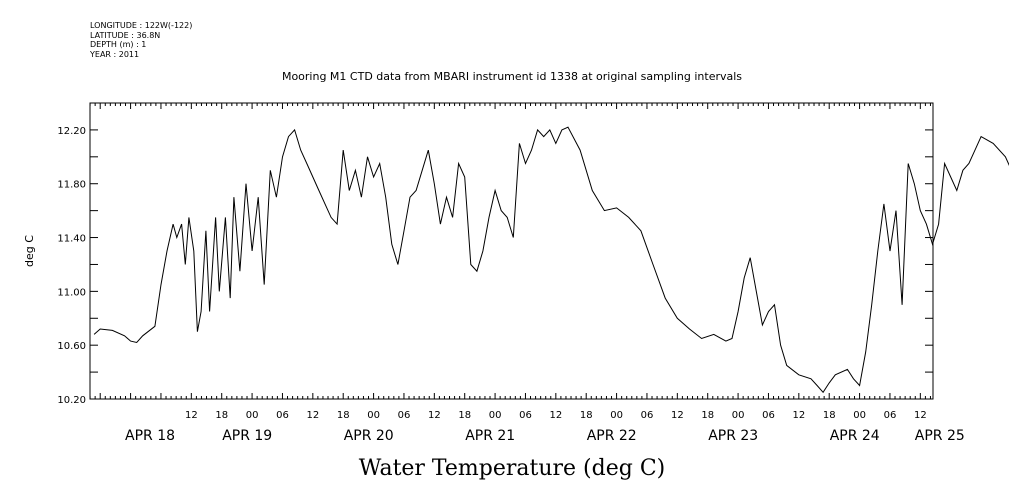  Describe the element at coordinates (512, 468) in the screenshot. I see `x-axis-title: Water Temperature (deg C)` at that location.